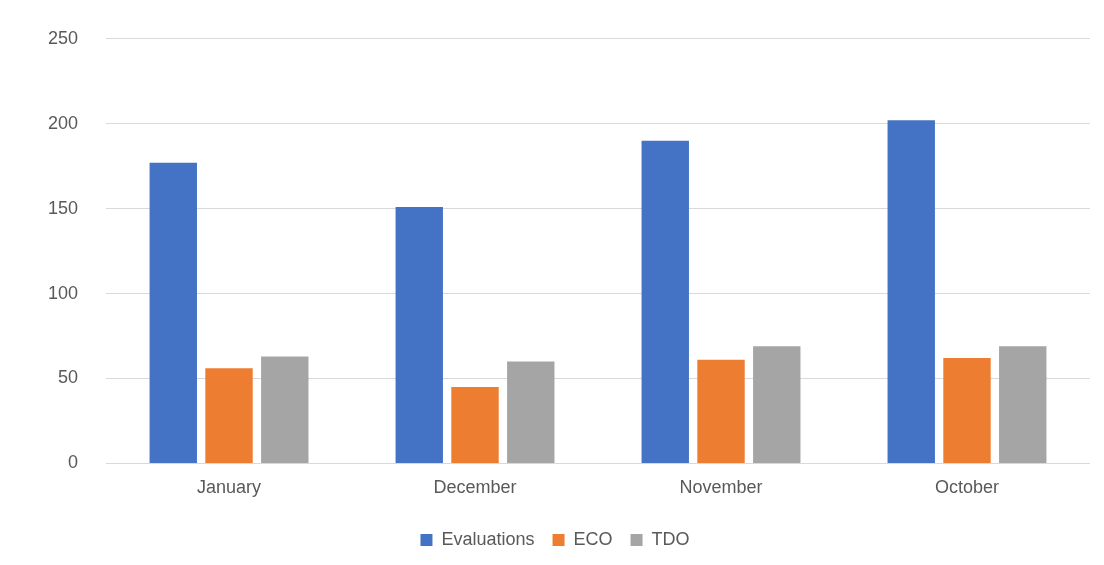 The height and width of the screenshot is (565, 1104). What do you see at coordinates (967, 487) in the screenshot?
I see `x-tick-label: October` at bounding box center [967, 487].